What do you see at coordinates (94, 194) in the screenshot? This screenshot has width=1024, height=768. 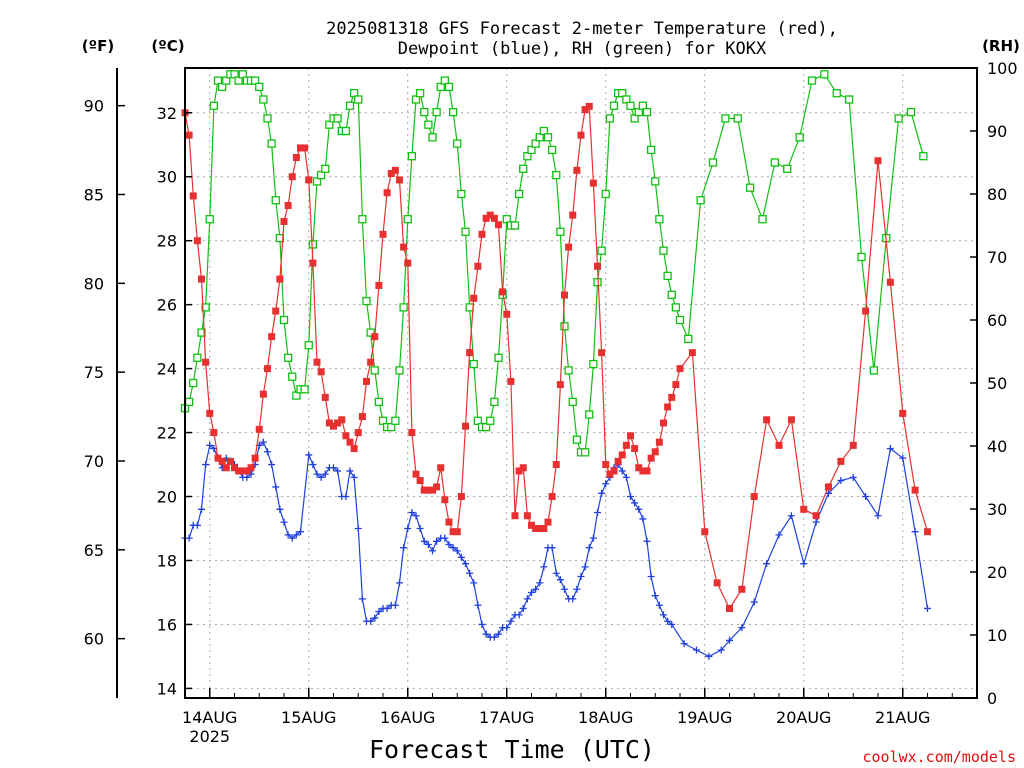 I see `fahrenheit-tick-label: 85` at bounding box center [94, 194].